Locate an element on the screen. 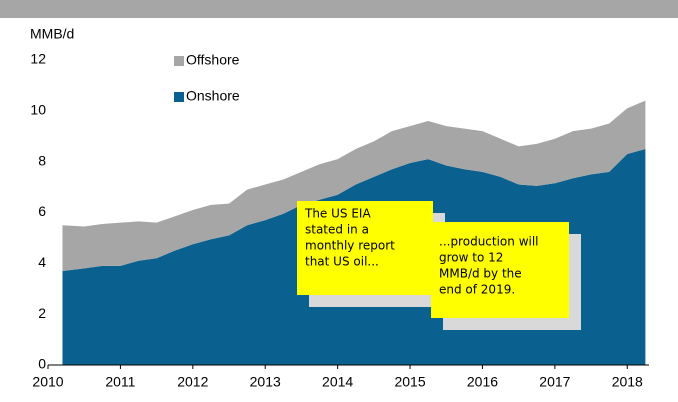 The image size is (678, 402). x-tick-label: 2011 is located at coordinates (120, 382).